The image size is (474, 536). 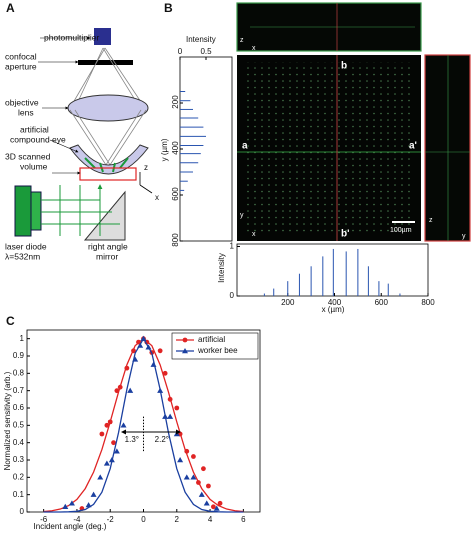 I want to click on mirror, so click(x=104, y=215).